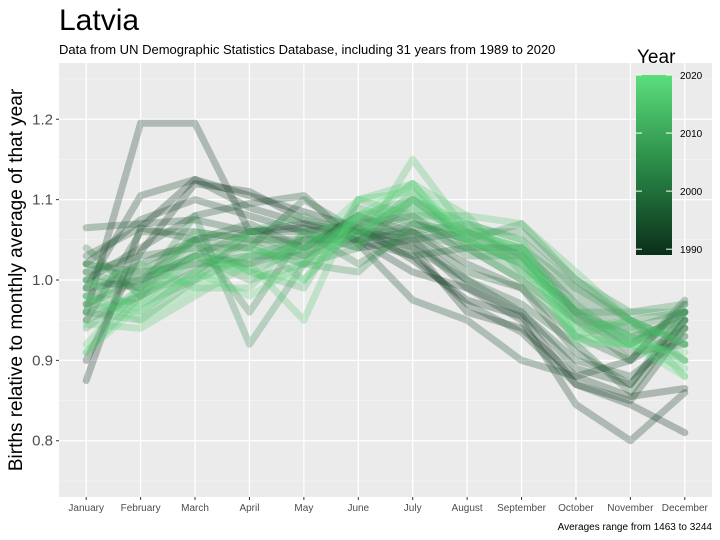  Describe the element at coordinates (42, 200) in the screenshot. I see `y-tick-label: 1.1` at that location.